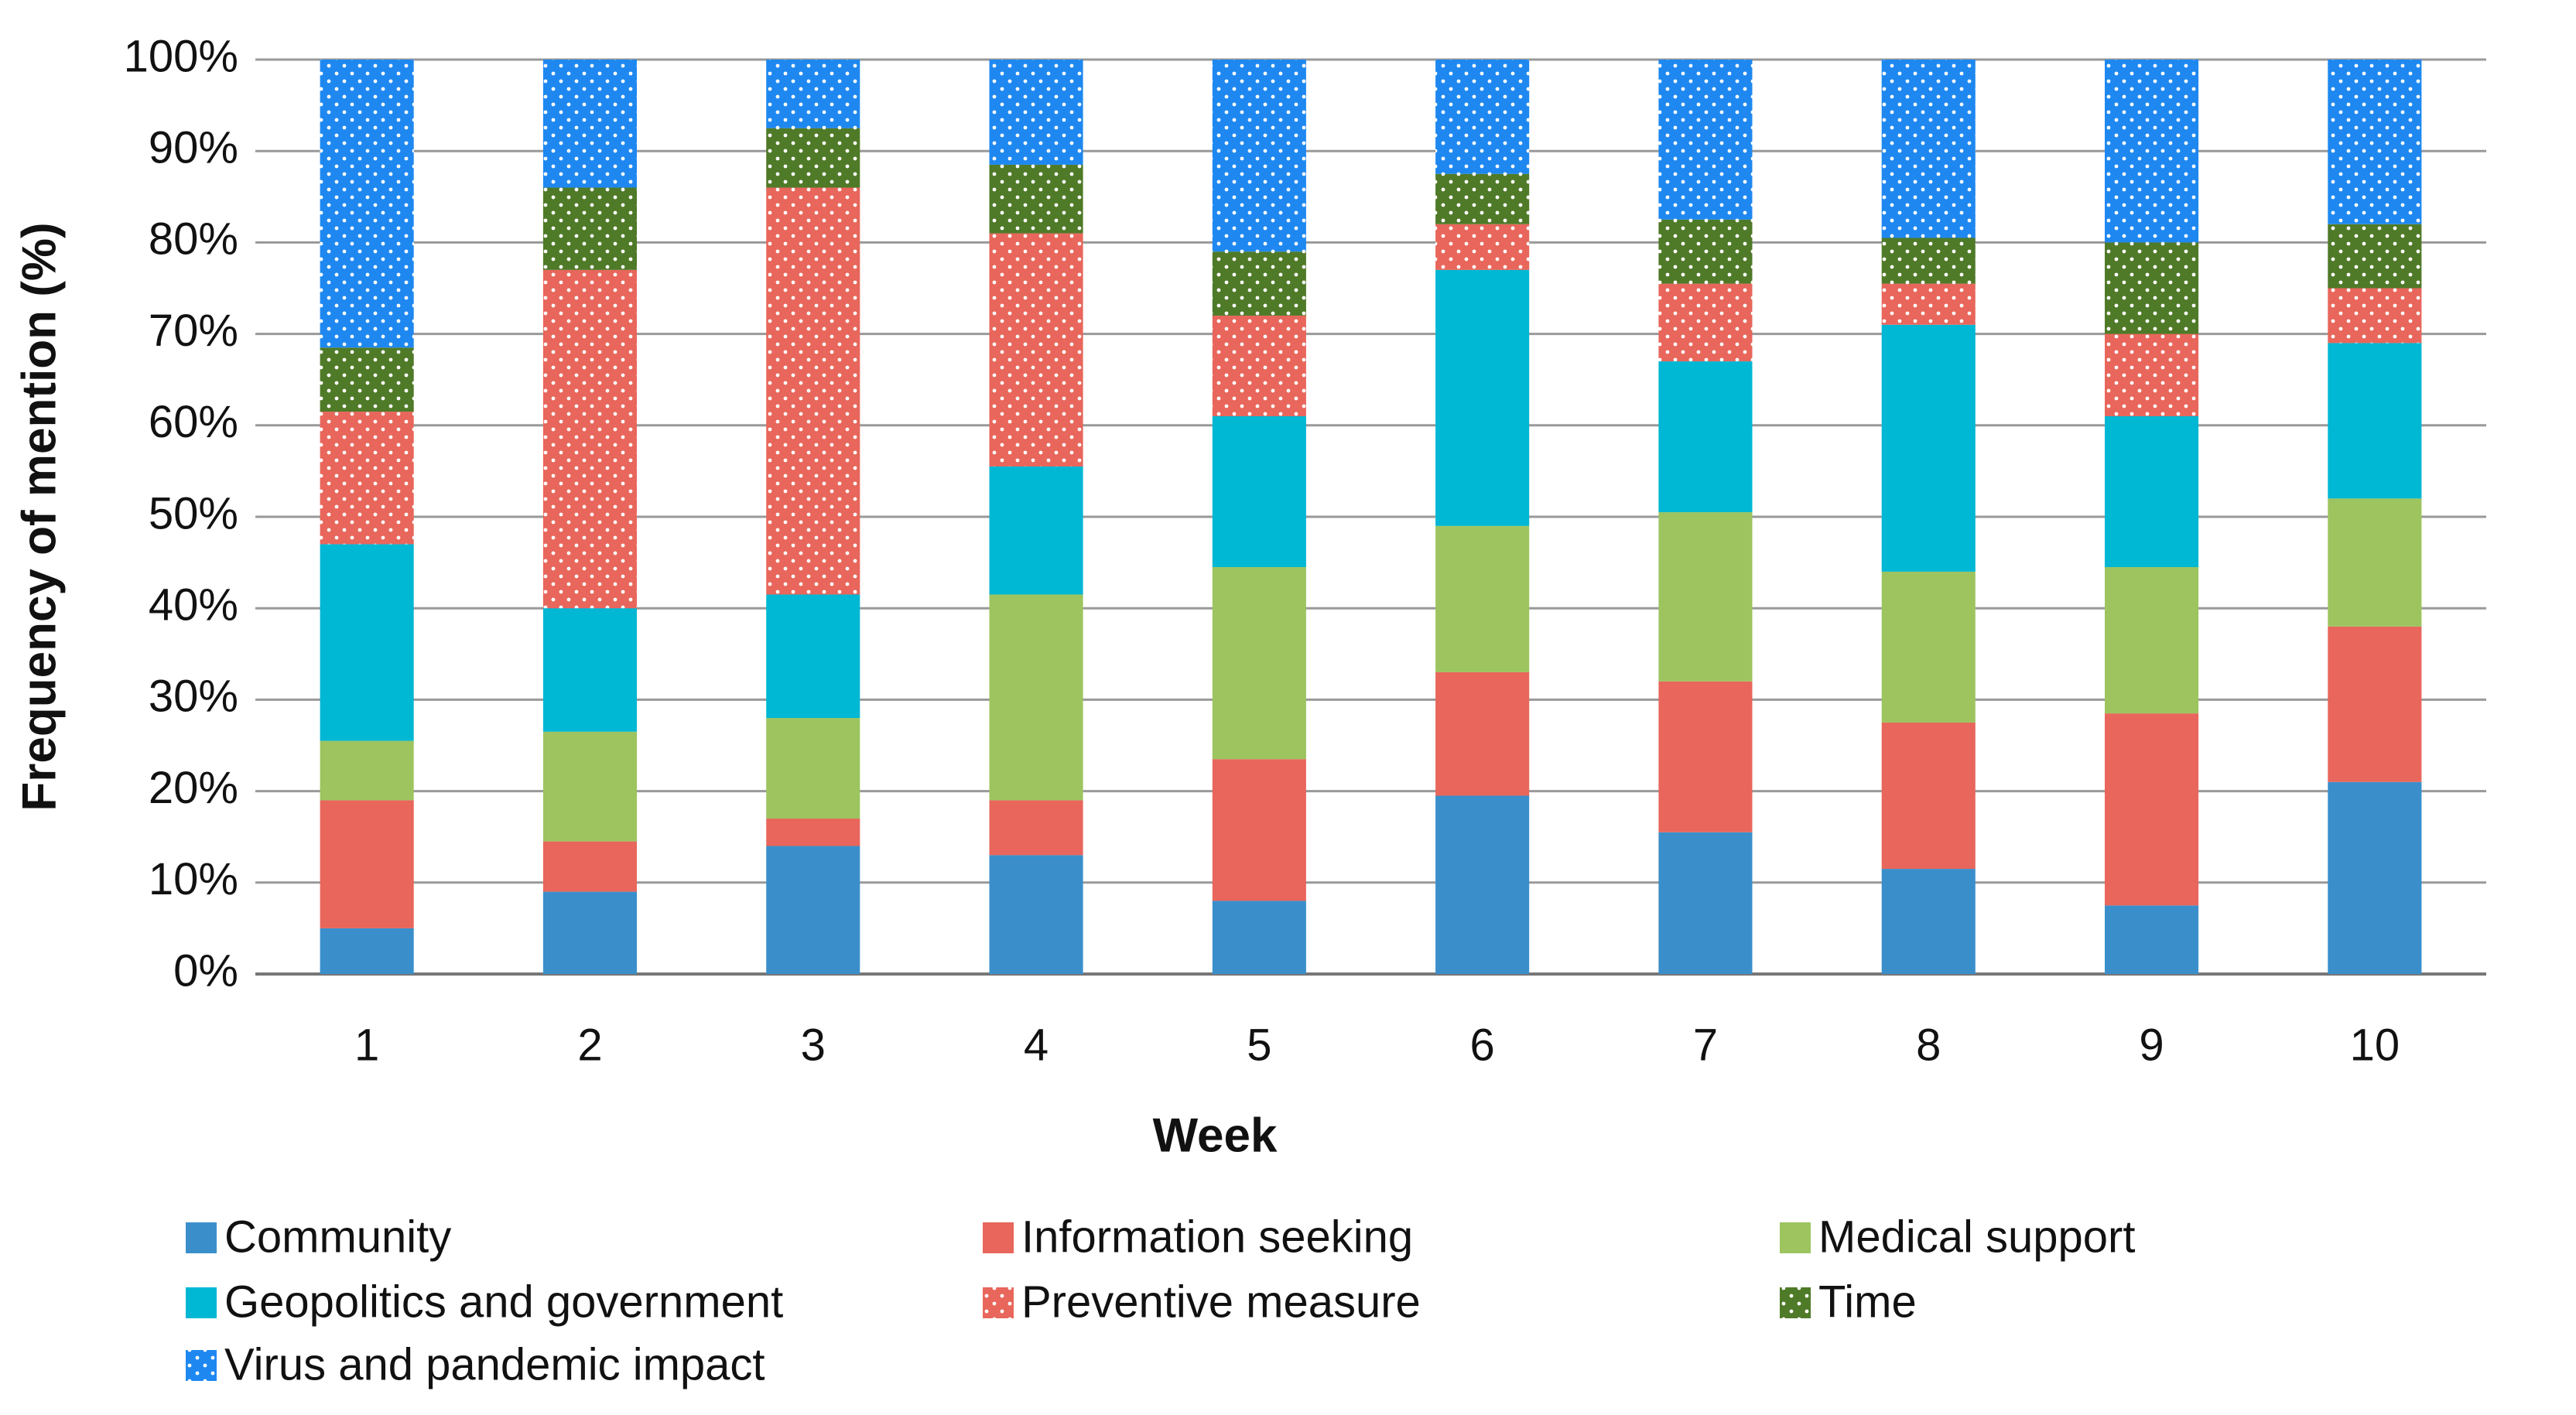 This screenshot has height=1415, width=2576. Describe the element at coordinates (193, 879) in the screenshot. I see `y-tick-label: 10%` at that location.